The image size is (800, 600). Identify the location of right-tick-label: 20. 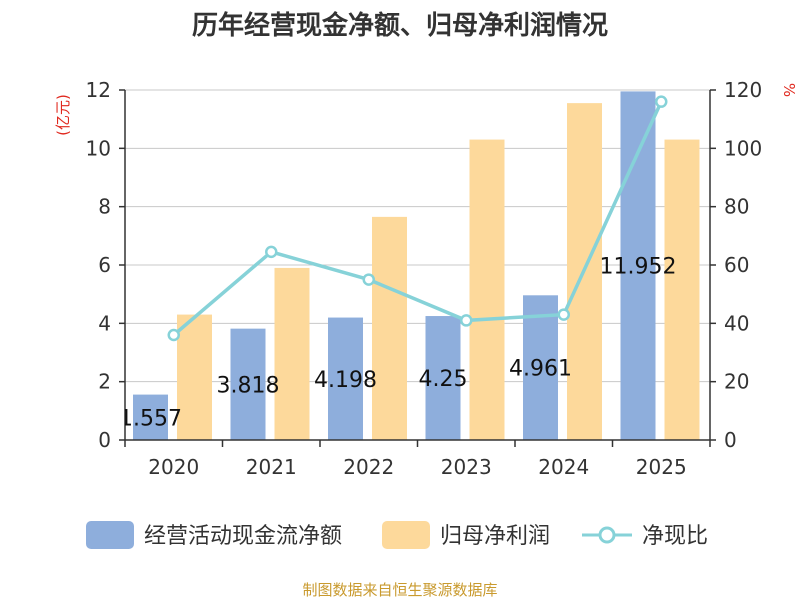
(736, 382).